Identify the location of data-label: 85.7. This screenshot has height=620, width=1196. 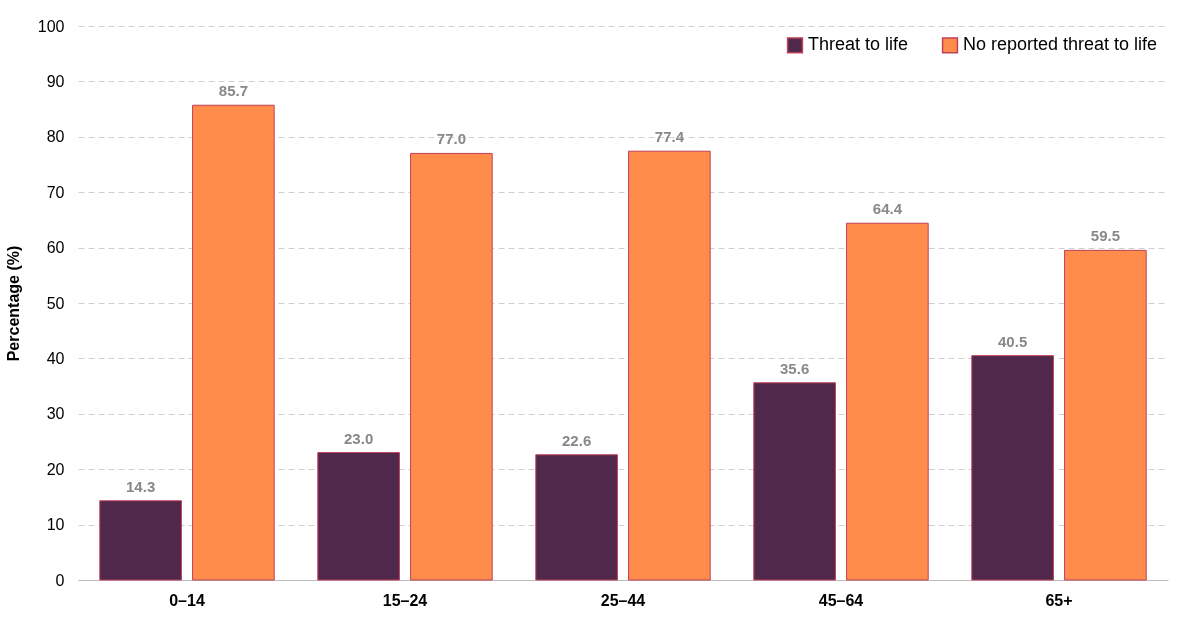
(233, 91).